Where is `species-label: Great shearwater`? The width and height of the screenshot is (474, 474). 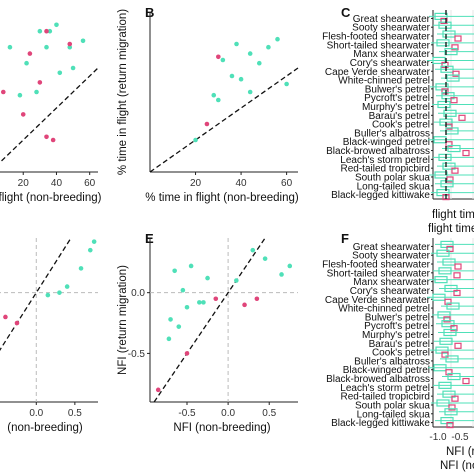
species-label: Great shearwater is located at coordinates (392, 19).